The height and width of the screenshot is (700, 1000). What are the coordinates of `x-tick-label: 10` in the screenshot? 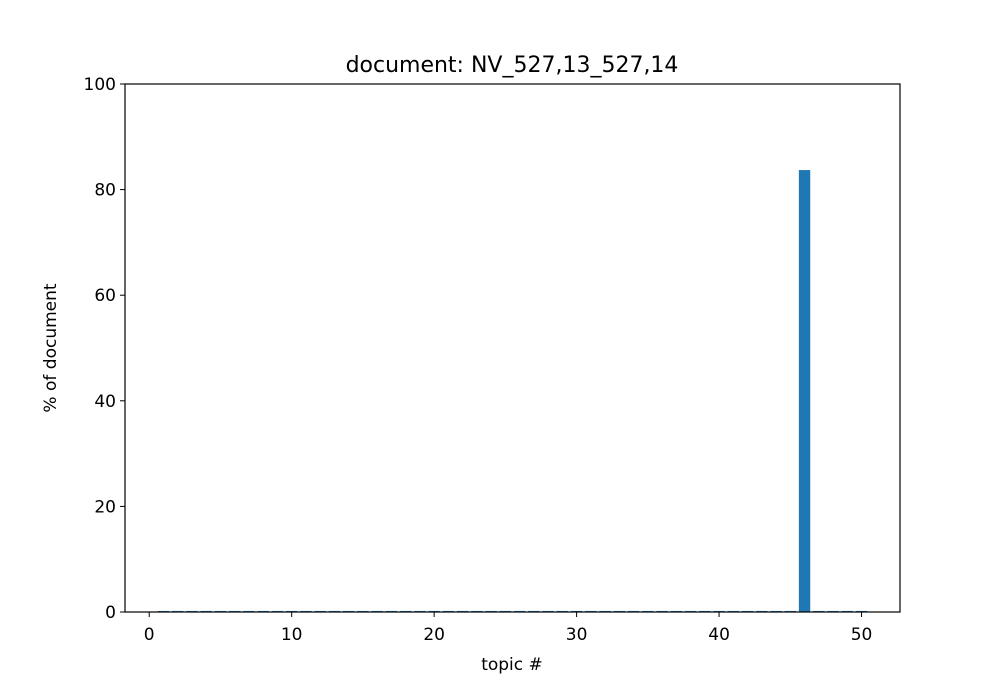 It's located at (292, 635).